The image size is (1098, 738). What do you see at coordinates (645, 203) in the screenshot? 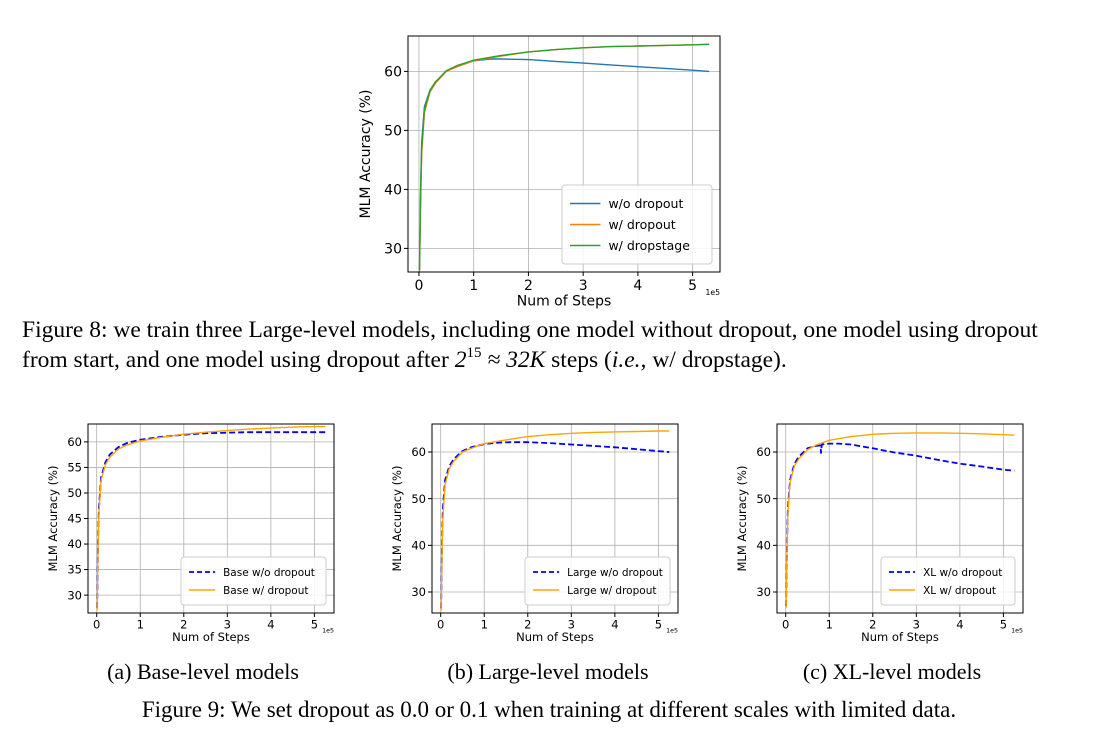
I see `legend-label-0: w/o dropout` at bounding box center [645, 203].